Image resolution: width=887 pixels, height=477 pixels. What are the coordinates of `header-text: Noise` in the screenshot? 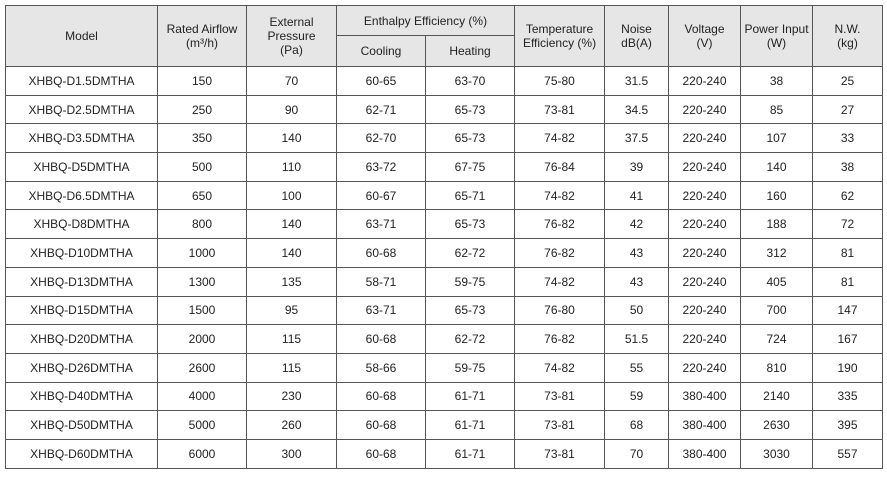 It's located at (636, 29).